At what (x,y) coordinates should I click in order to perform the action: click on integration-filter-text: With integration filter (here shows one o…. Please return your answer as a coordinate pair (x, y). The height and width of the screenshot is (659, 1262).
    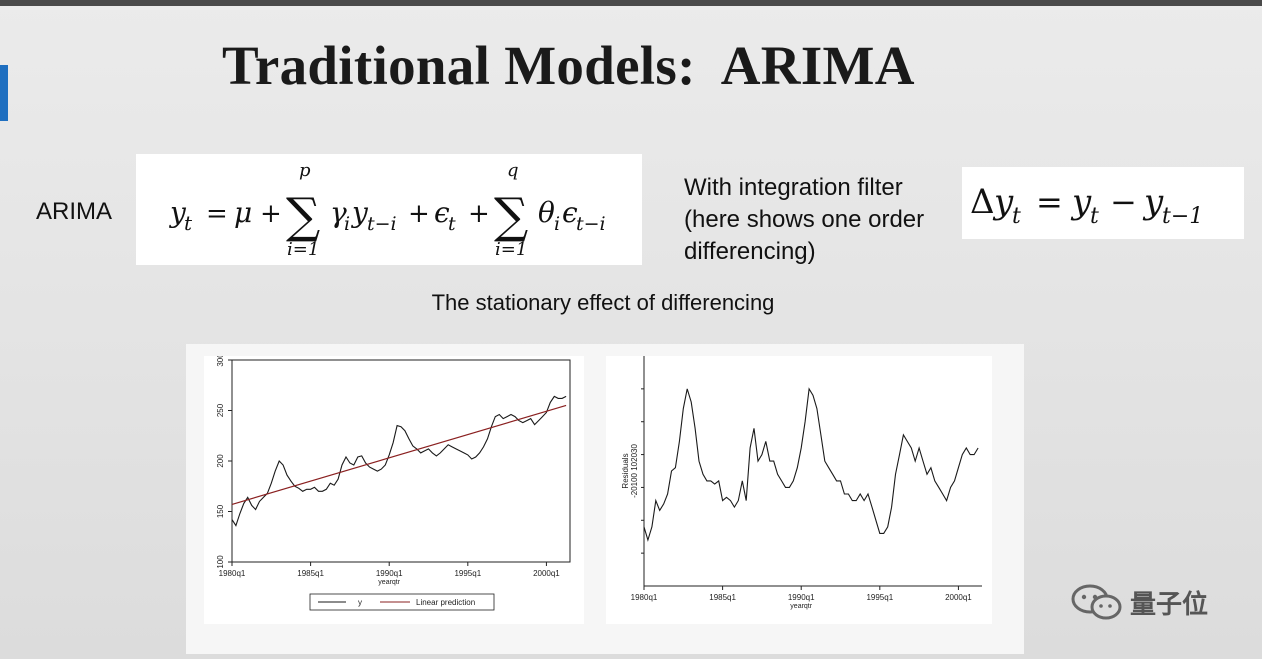
    Looking at the image, I should click on (804, 220).